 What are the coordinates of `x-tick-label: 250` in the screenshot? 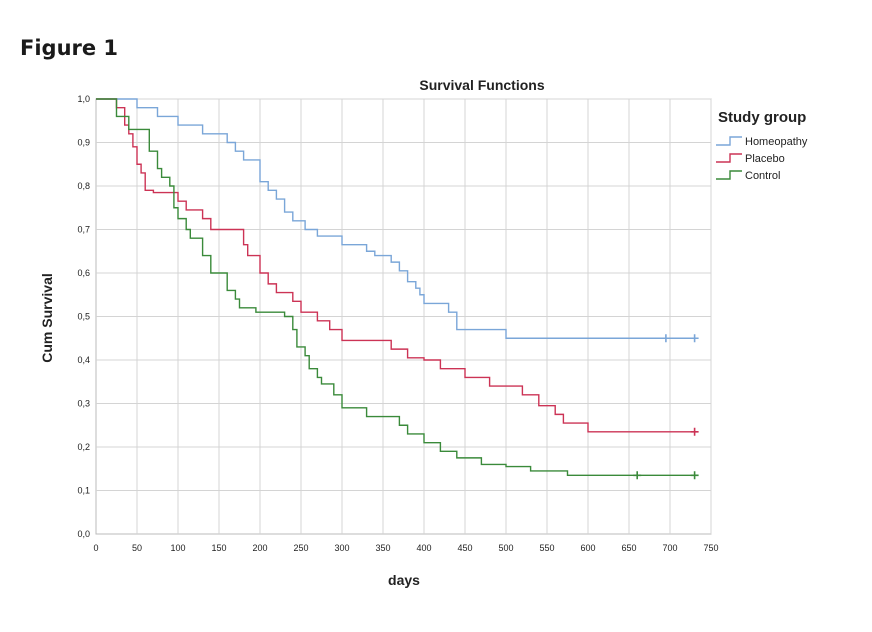 It's located at (300, 548).